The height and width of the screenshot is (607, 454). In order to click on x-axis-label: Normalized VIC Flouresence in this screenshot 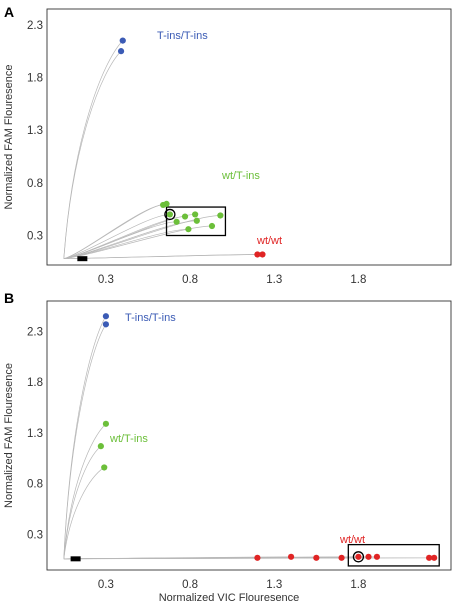, I will do `click(229, 598)`.